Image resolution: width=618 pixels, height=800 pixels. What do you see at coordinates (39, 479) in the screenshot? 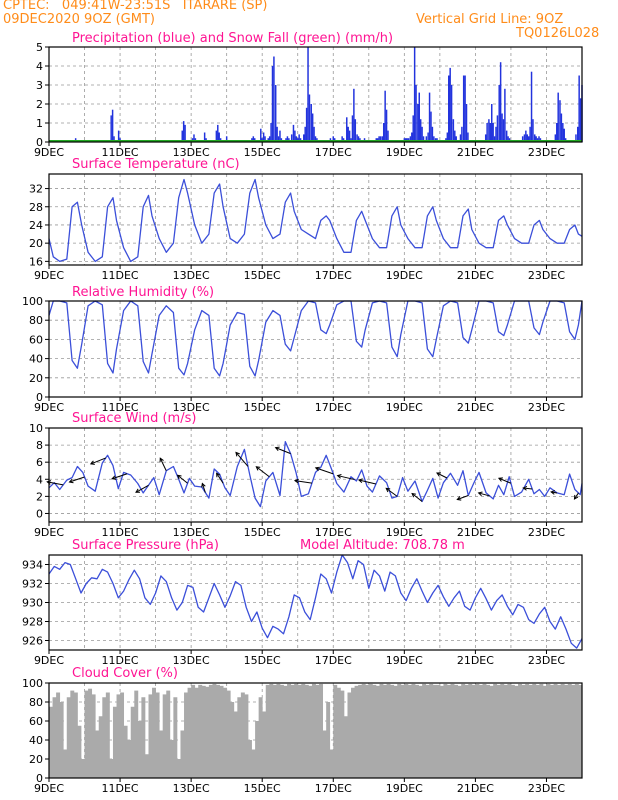
I see `y-tick-label: 4` at bounding box center [39, 479].